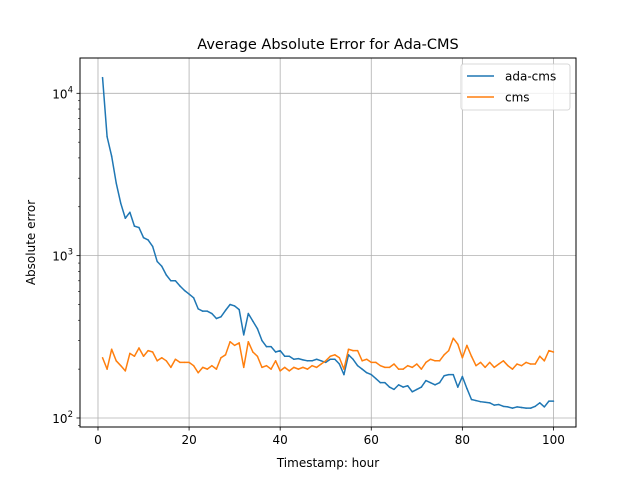 Image resolution: width=640 pixels, height=480 pixels. Describe the element at coordinates (280, 440) in the screenshot. I see `x-tick-label: 40` at that location.